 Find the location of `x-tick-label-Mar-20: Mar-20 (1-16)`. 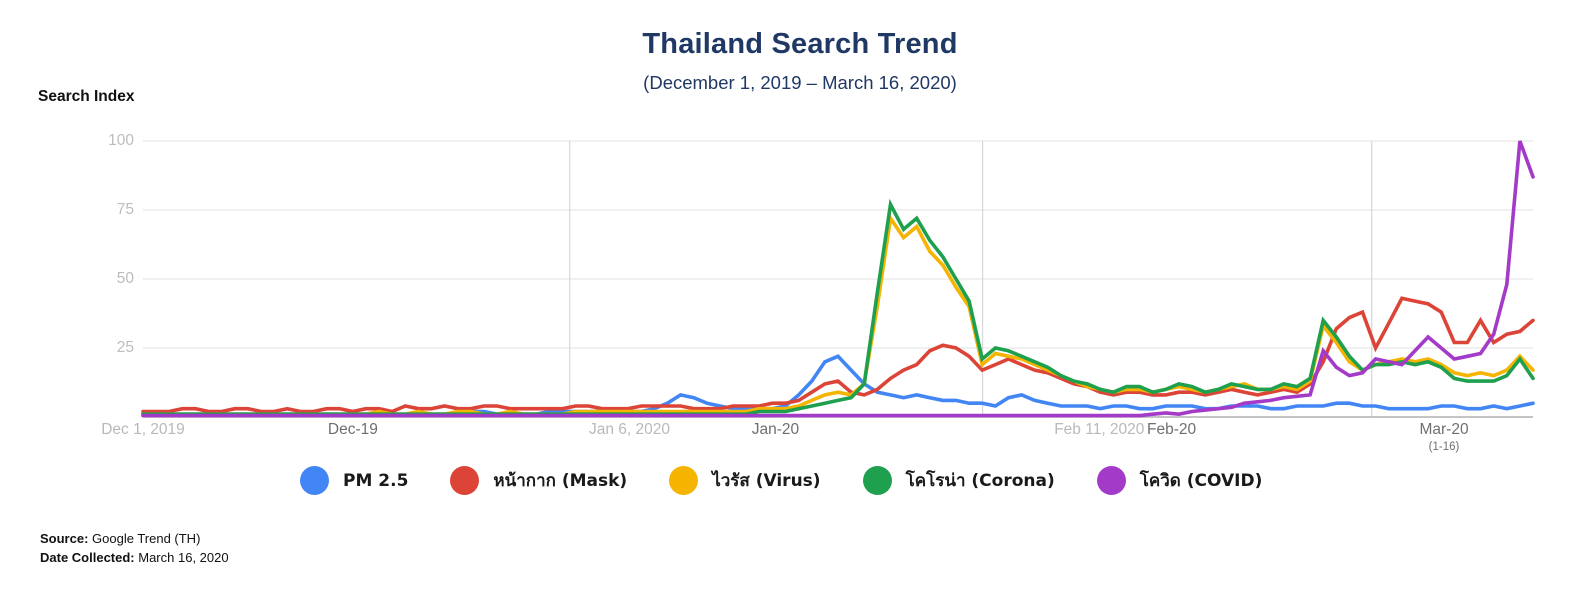

x-tick-label-Mar-20: Mar-20 (1-16) is located at coordinates (1444, 437).